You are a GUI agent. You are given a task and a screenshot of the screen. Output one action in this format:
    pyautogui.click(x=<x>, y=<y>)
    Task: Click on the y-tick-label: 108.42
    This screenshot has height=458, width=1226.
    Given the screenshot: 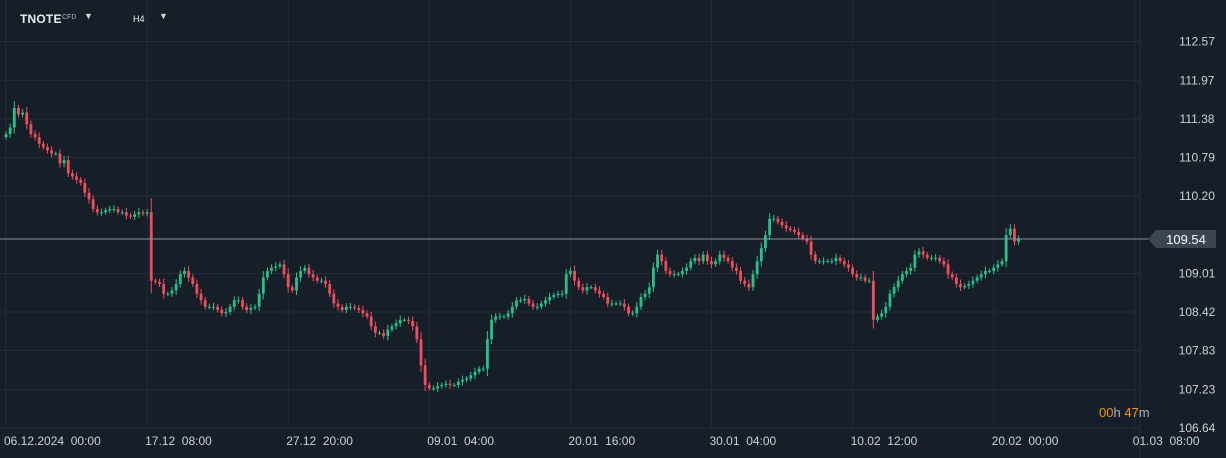 What is the action you would take?
    pyautogui.click(x=1197, y=312)
    